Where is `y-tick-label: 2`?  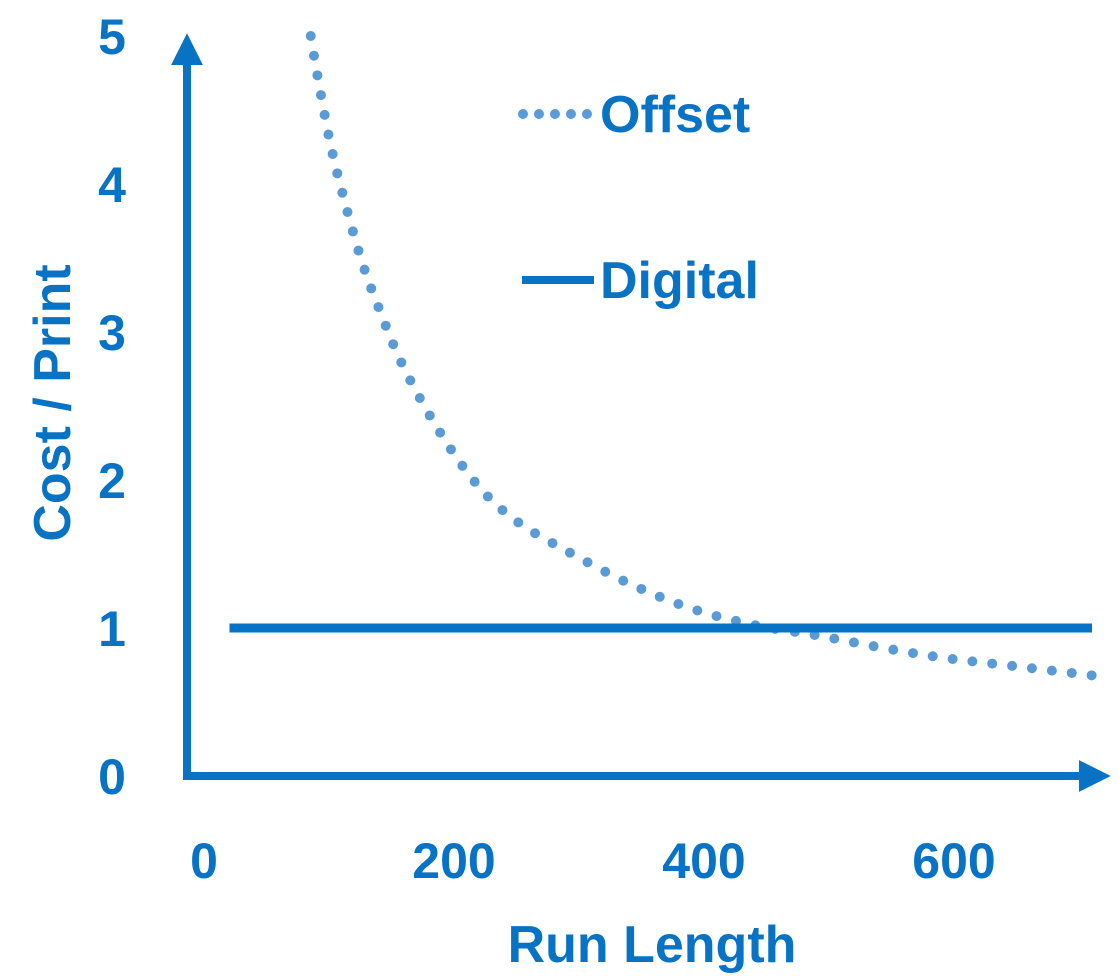
y-tick-label: 2 is located at coordinates (112, 481).